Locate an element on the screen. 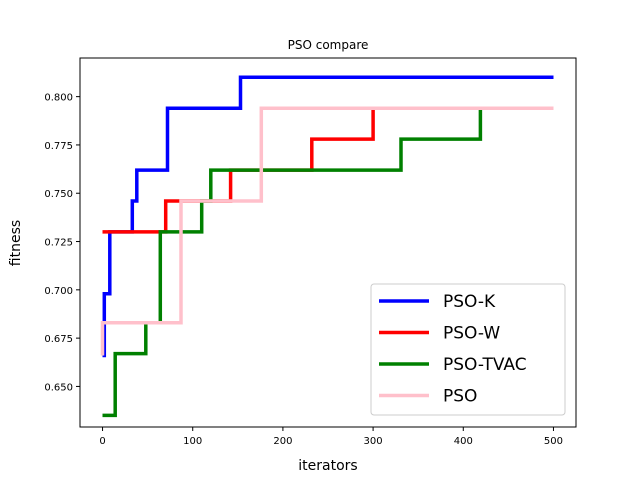  y-axis-label: fitness is located at coordinates (16, 243).